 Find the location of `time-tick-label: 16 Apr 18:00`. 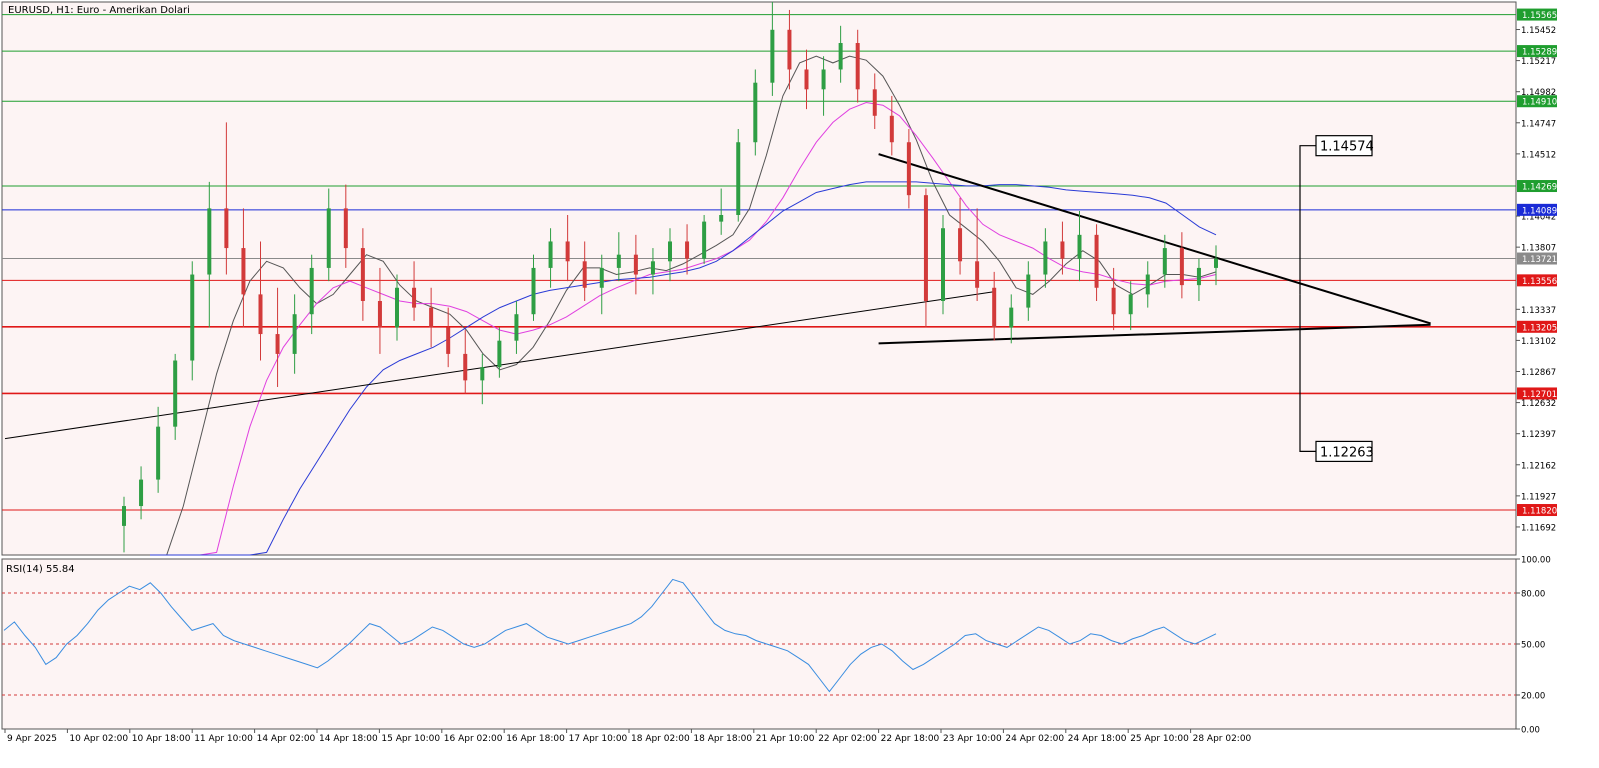

time-tick-label: 16 Apr 18:00 is located at coordinates (535, 739).